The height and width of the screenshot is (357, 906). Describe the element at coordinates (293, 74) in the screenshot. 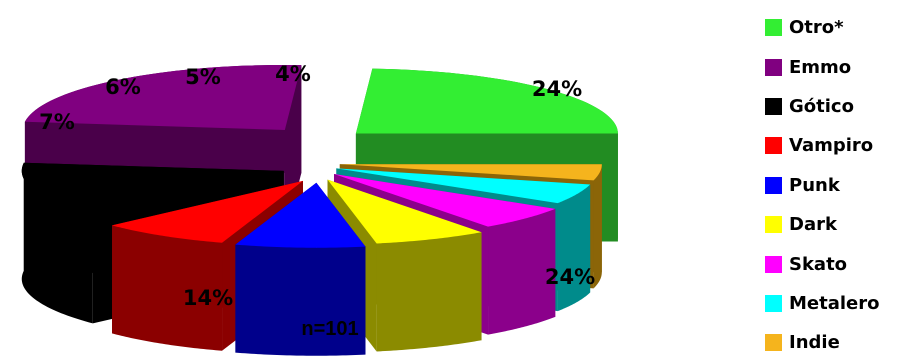

I see `data-label-indie: 4%` at that location.